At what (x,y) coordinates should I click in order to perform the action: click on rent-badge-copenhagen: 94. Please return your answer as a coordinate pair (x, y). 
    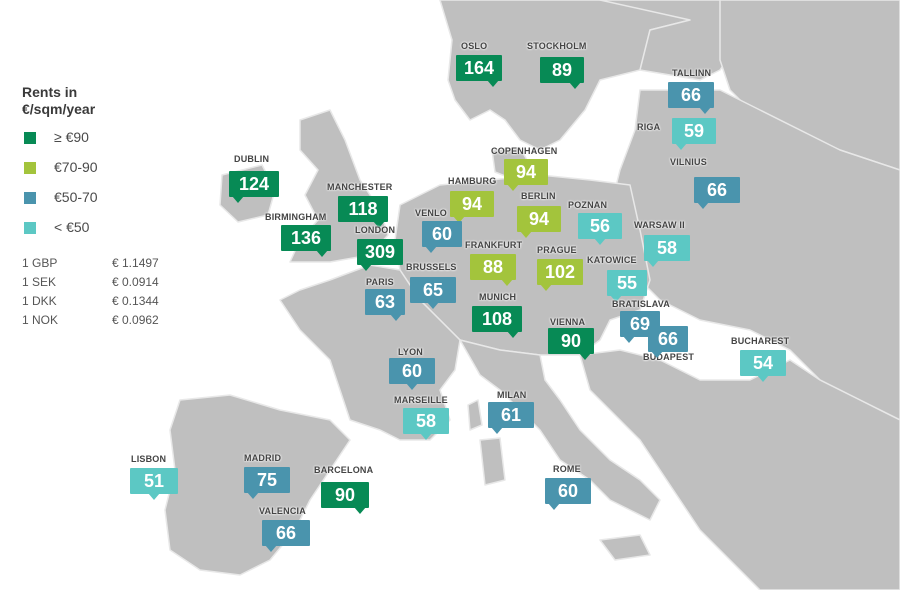
    Looking at the image, I should click on (526, 175).